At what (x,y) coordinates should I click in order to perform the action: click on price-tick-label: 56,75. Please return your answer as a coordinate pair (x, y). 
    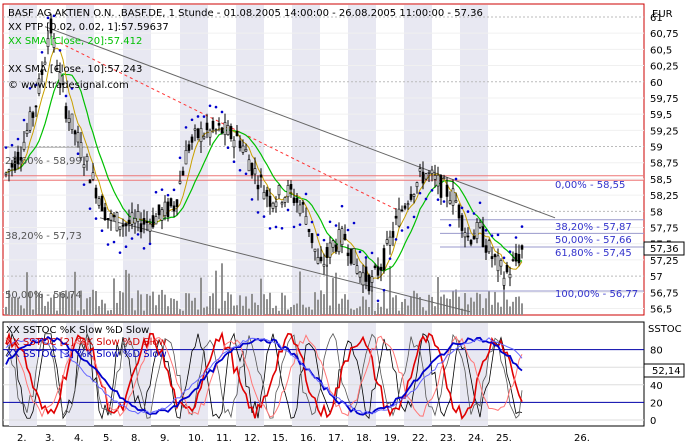
    Looking at the image, I should click on (664, 293).